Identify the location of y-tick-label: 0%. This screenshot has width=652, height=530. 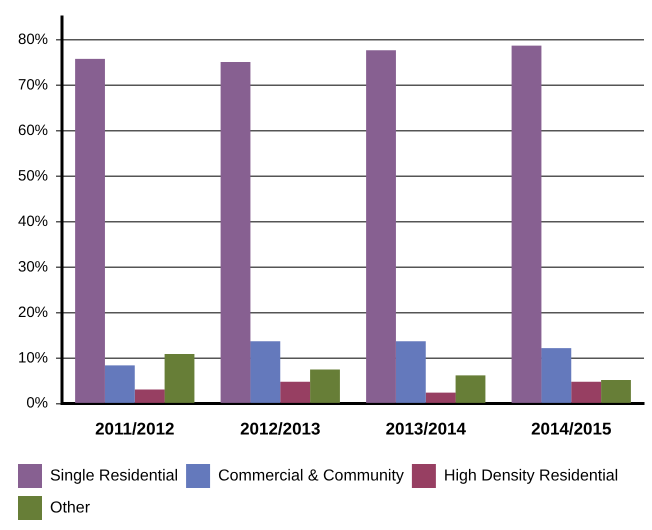
(37, 403).